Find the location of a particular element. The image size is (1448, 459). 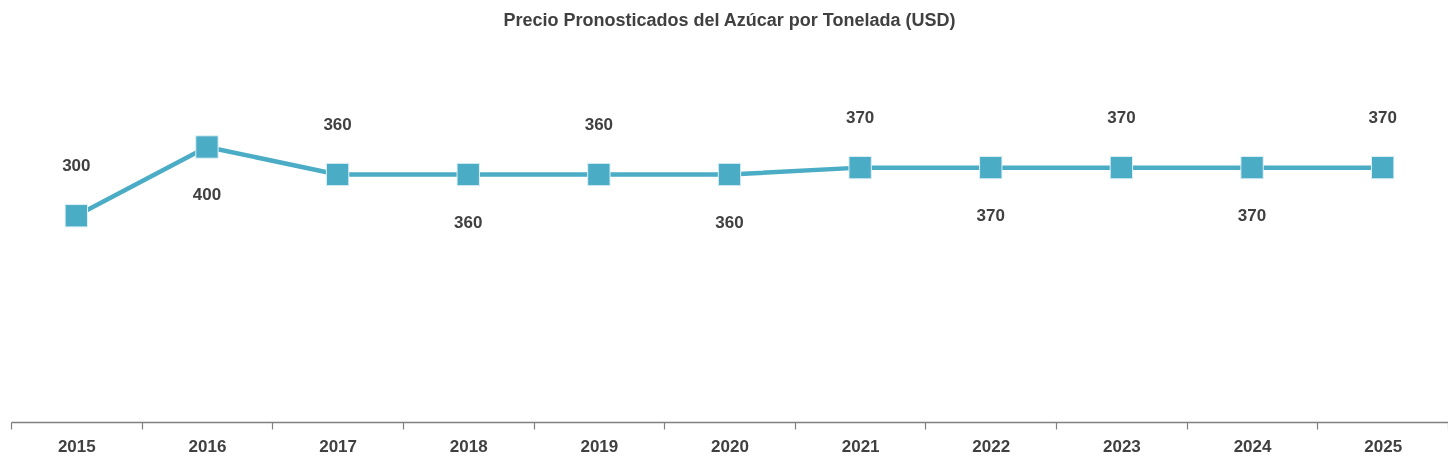

data-label: 400 is located at coordinates (207, 194).